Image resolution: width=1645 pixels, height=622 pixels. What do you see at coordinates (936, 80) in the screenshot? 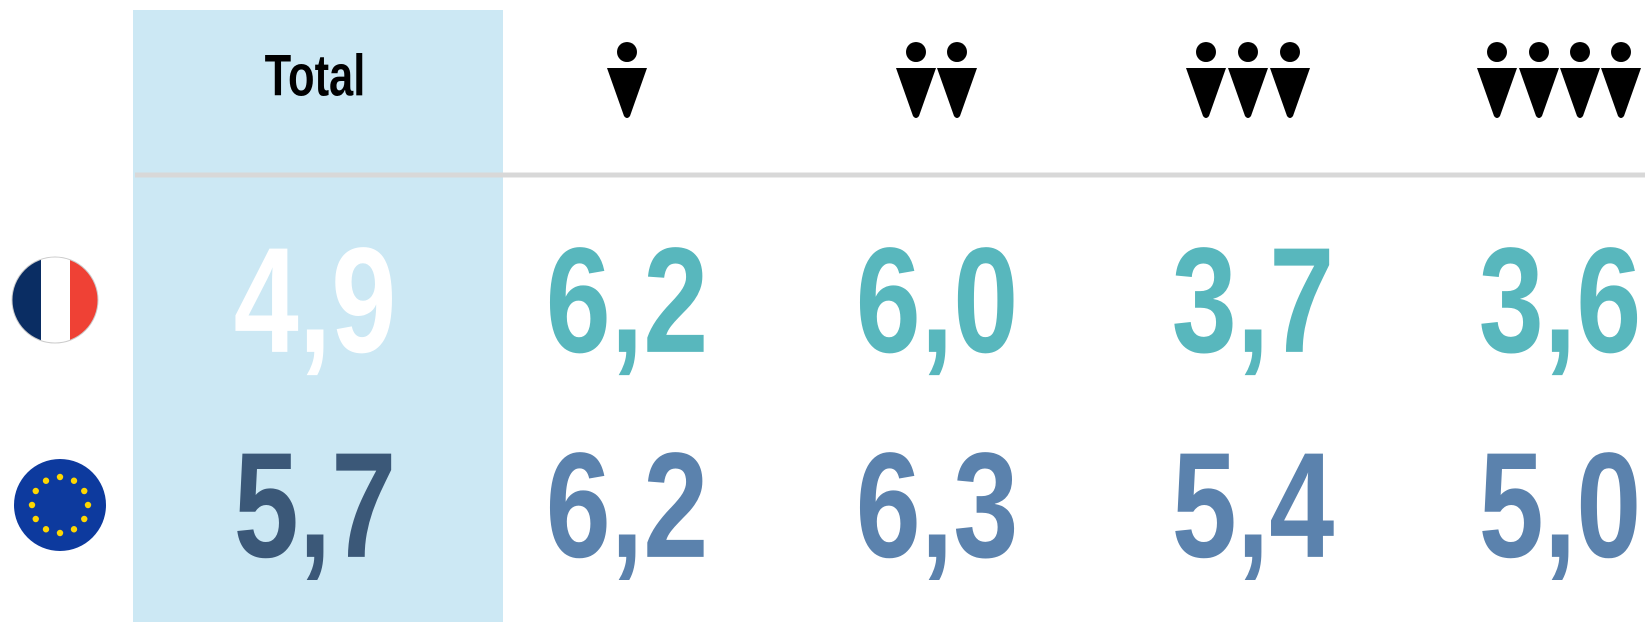
I see `two-person-icon` at bounding box center [936, 80].